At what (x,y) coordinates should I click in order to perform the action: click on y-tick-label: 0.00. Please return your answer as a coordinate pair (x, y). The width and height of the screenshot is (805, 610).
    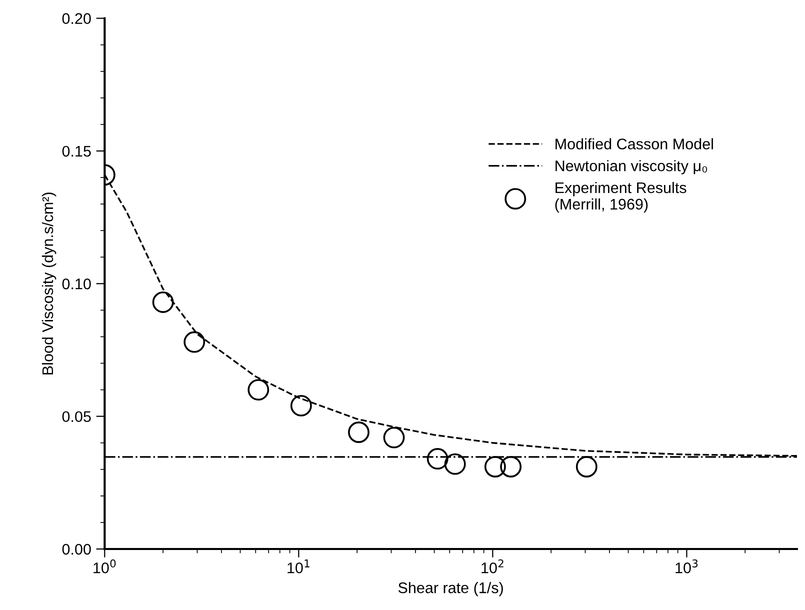
    Looking at the image, I should click on (76, 549).